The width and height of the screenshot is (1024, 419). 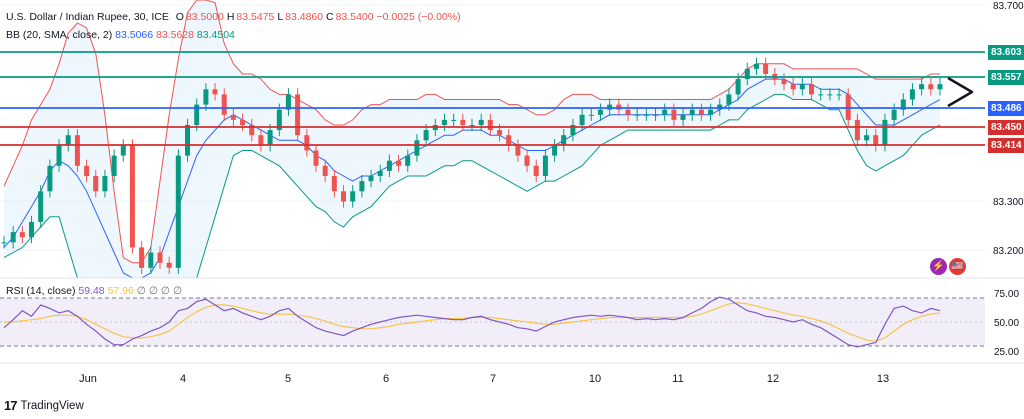 I want to click on rsi-tick-label: 25.00, so click(x=1006, y=352).